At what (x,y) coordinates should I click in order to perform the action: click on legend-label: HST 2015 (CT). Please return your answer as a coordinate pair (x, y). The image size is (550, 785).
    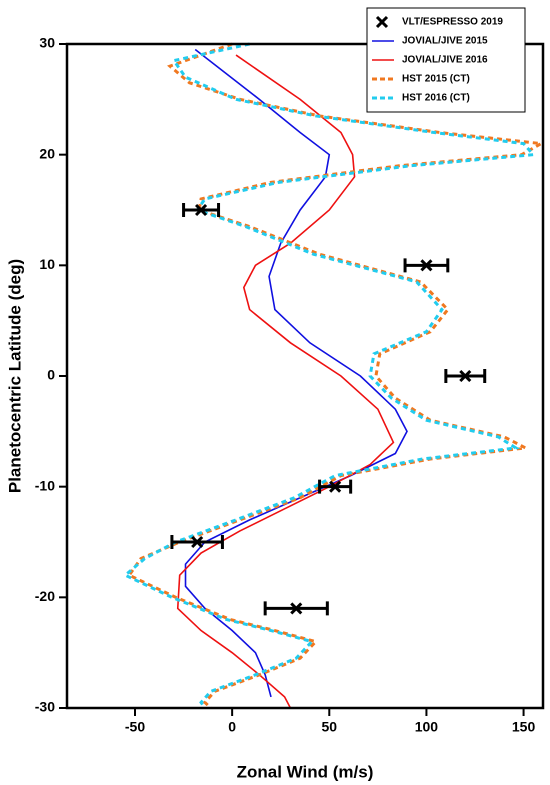
    Looking at the image, I should click on (436, 79).